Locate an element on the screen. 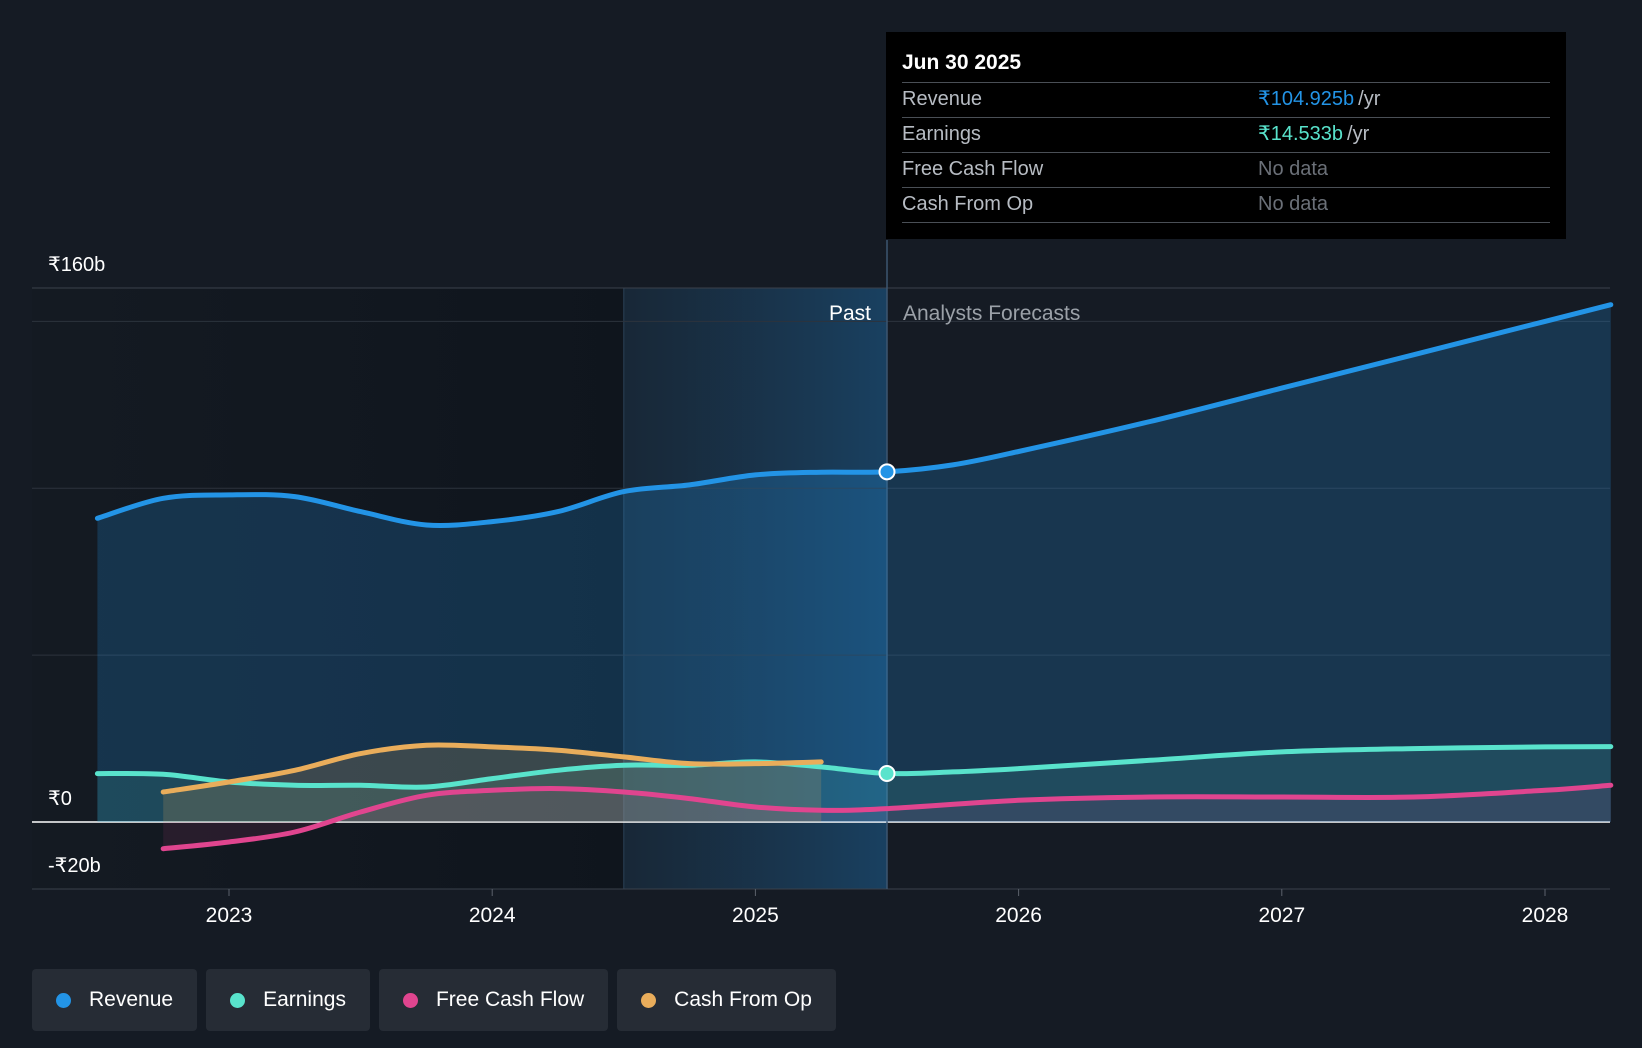  free-cash-flow-area is located at coordinates (887, 817).